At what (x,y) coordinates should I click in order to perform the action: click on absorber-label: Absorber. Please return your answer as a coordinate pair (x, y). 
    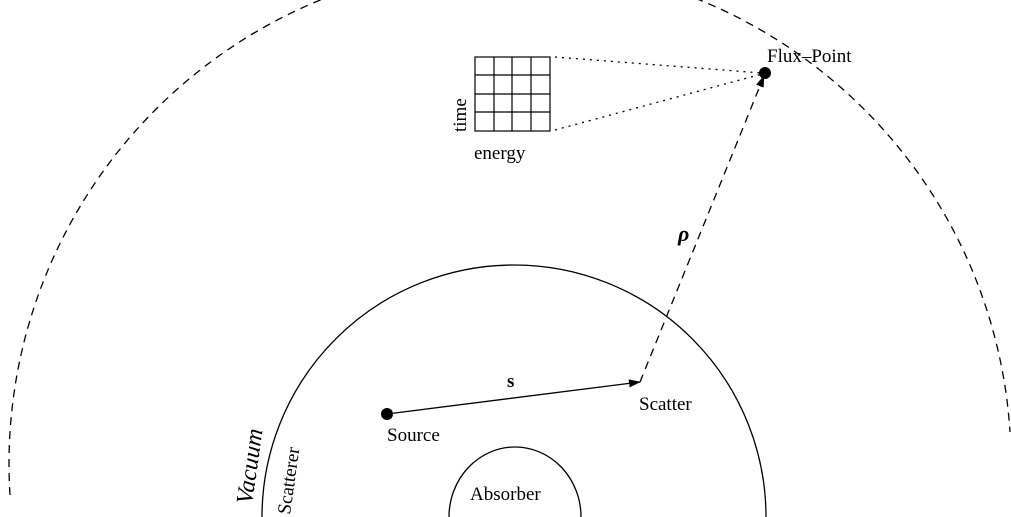
    Looking at the image, I should click on (505, 494).